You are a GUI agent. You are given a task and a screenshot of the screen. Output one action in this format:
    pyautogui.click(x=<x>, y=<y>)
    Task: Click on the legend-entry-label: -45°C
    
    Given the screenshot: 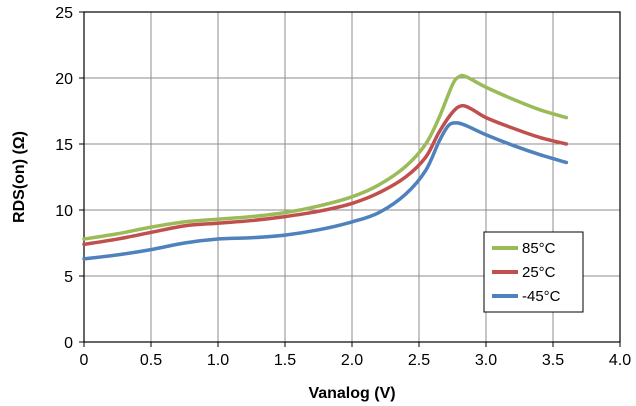 What is the action you would take?
    pyautogui.click(x=541, y=296)
    